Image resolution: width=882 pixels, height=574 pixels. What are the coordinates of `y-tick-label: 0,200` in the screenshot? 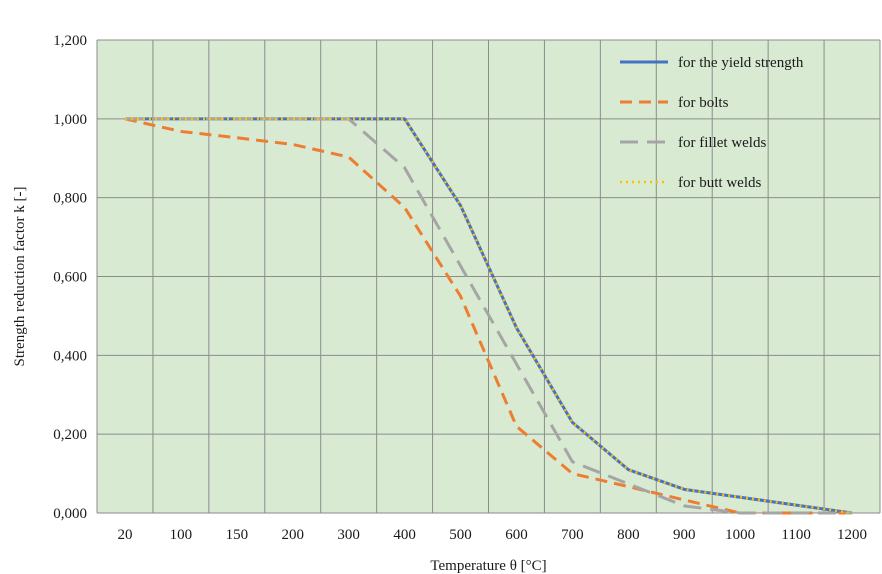 It's located at (70, 435).